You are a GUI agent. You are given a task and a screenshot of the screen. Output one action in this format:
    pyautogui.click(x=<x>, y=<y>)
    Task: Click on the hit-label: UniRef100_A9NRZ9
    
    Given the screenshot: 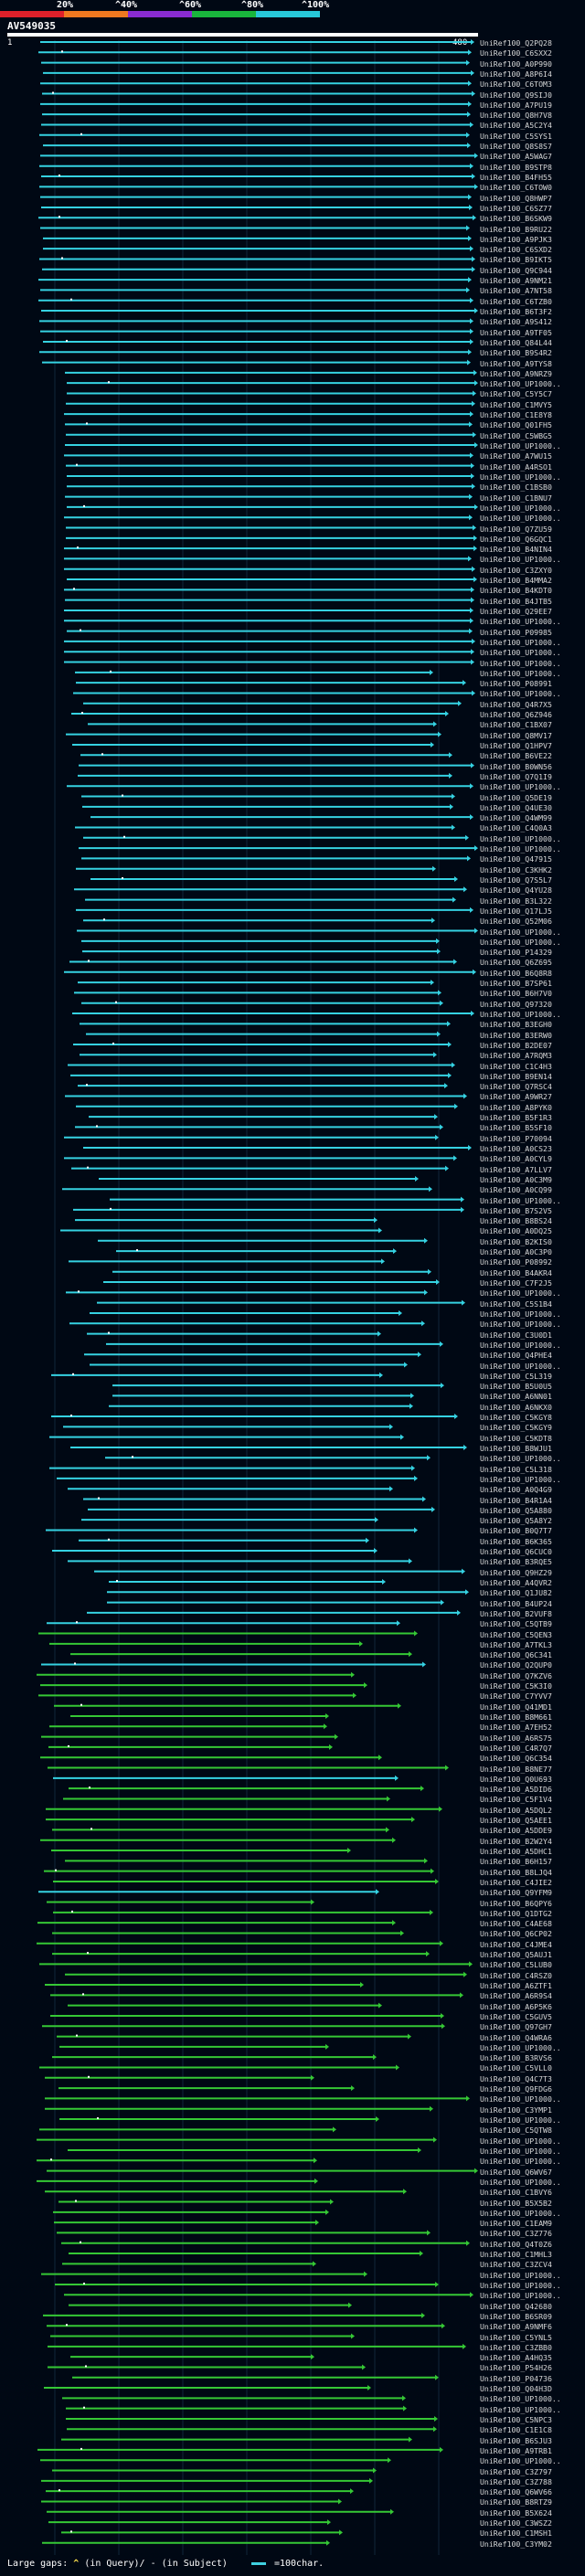 What is the action you would take?
    pyautogui.click(x=516, y=373)
    